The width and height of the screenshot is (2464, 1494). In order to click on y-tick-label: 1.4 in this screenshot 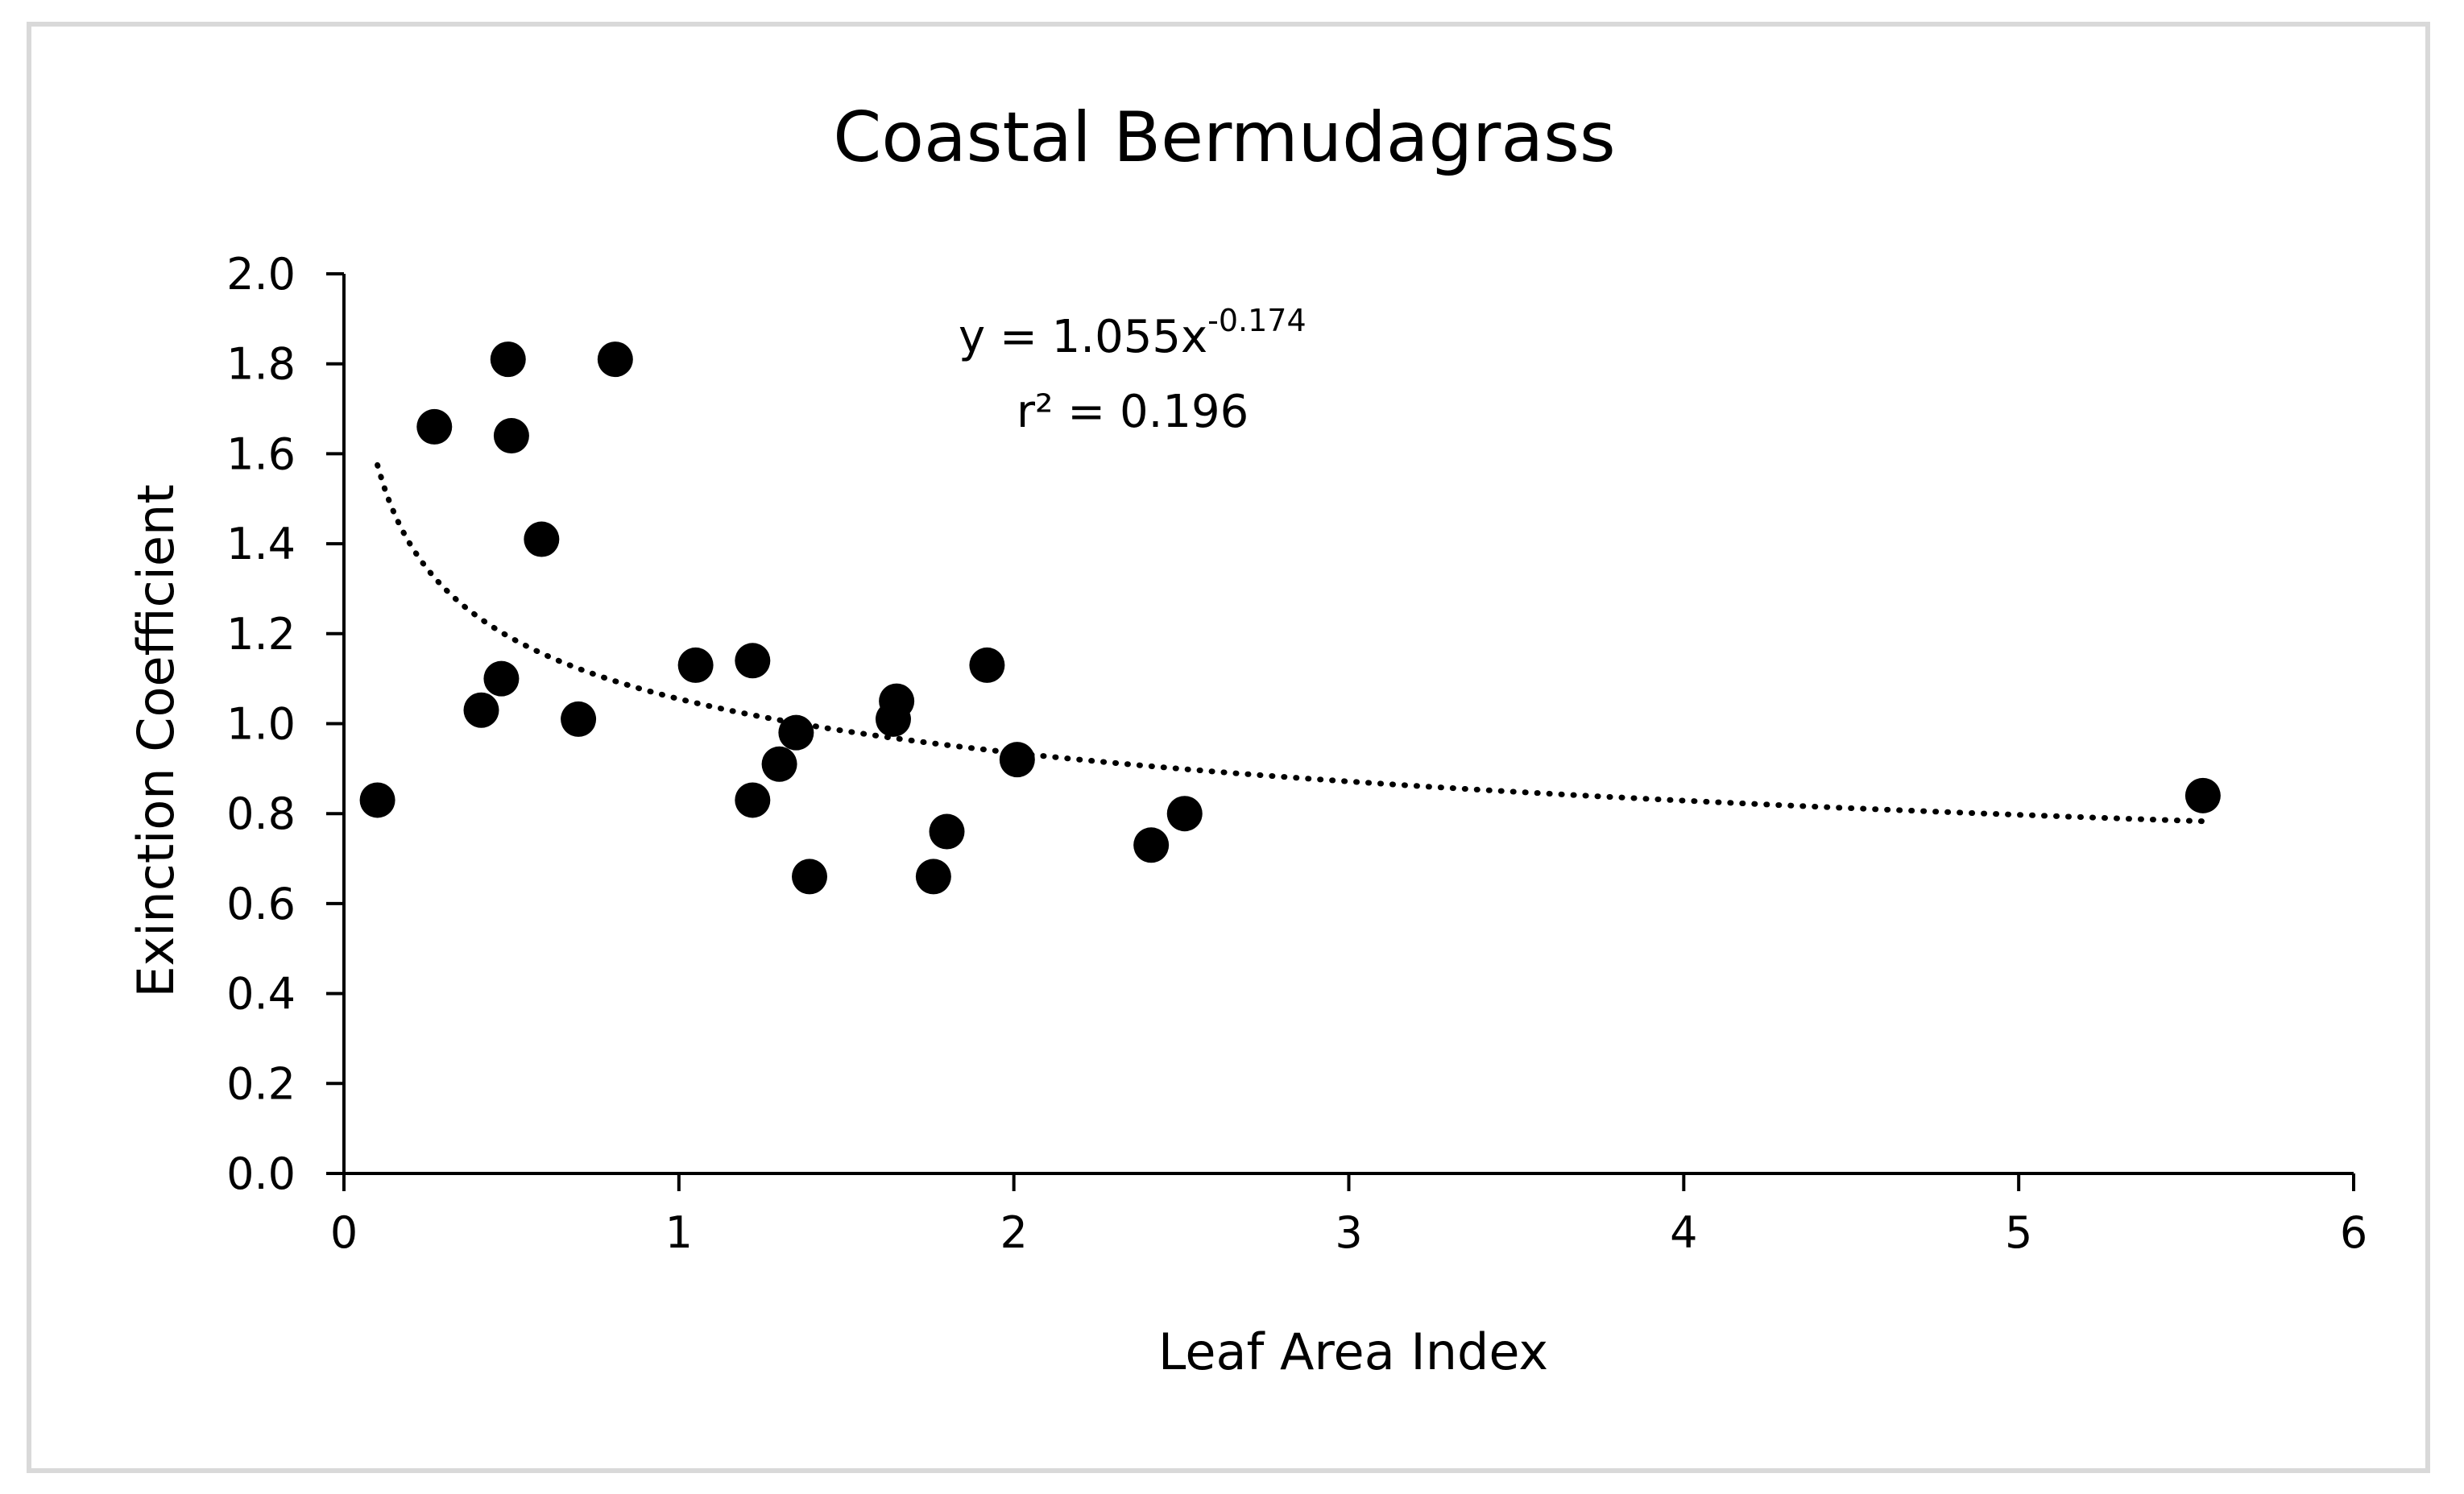, I will do `click(261, 544)`.